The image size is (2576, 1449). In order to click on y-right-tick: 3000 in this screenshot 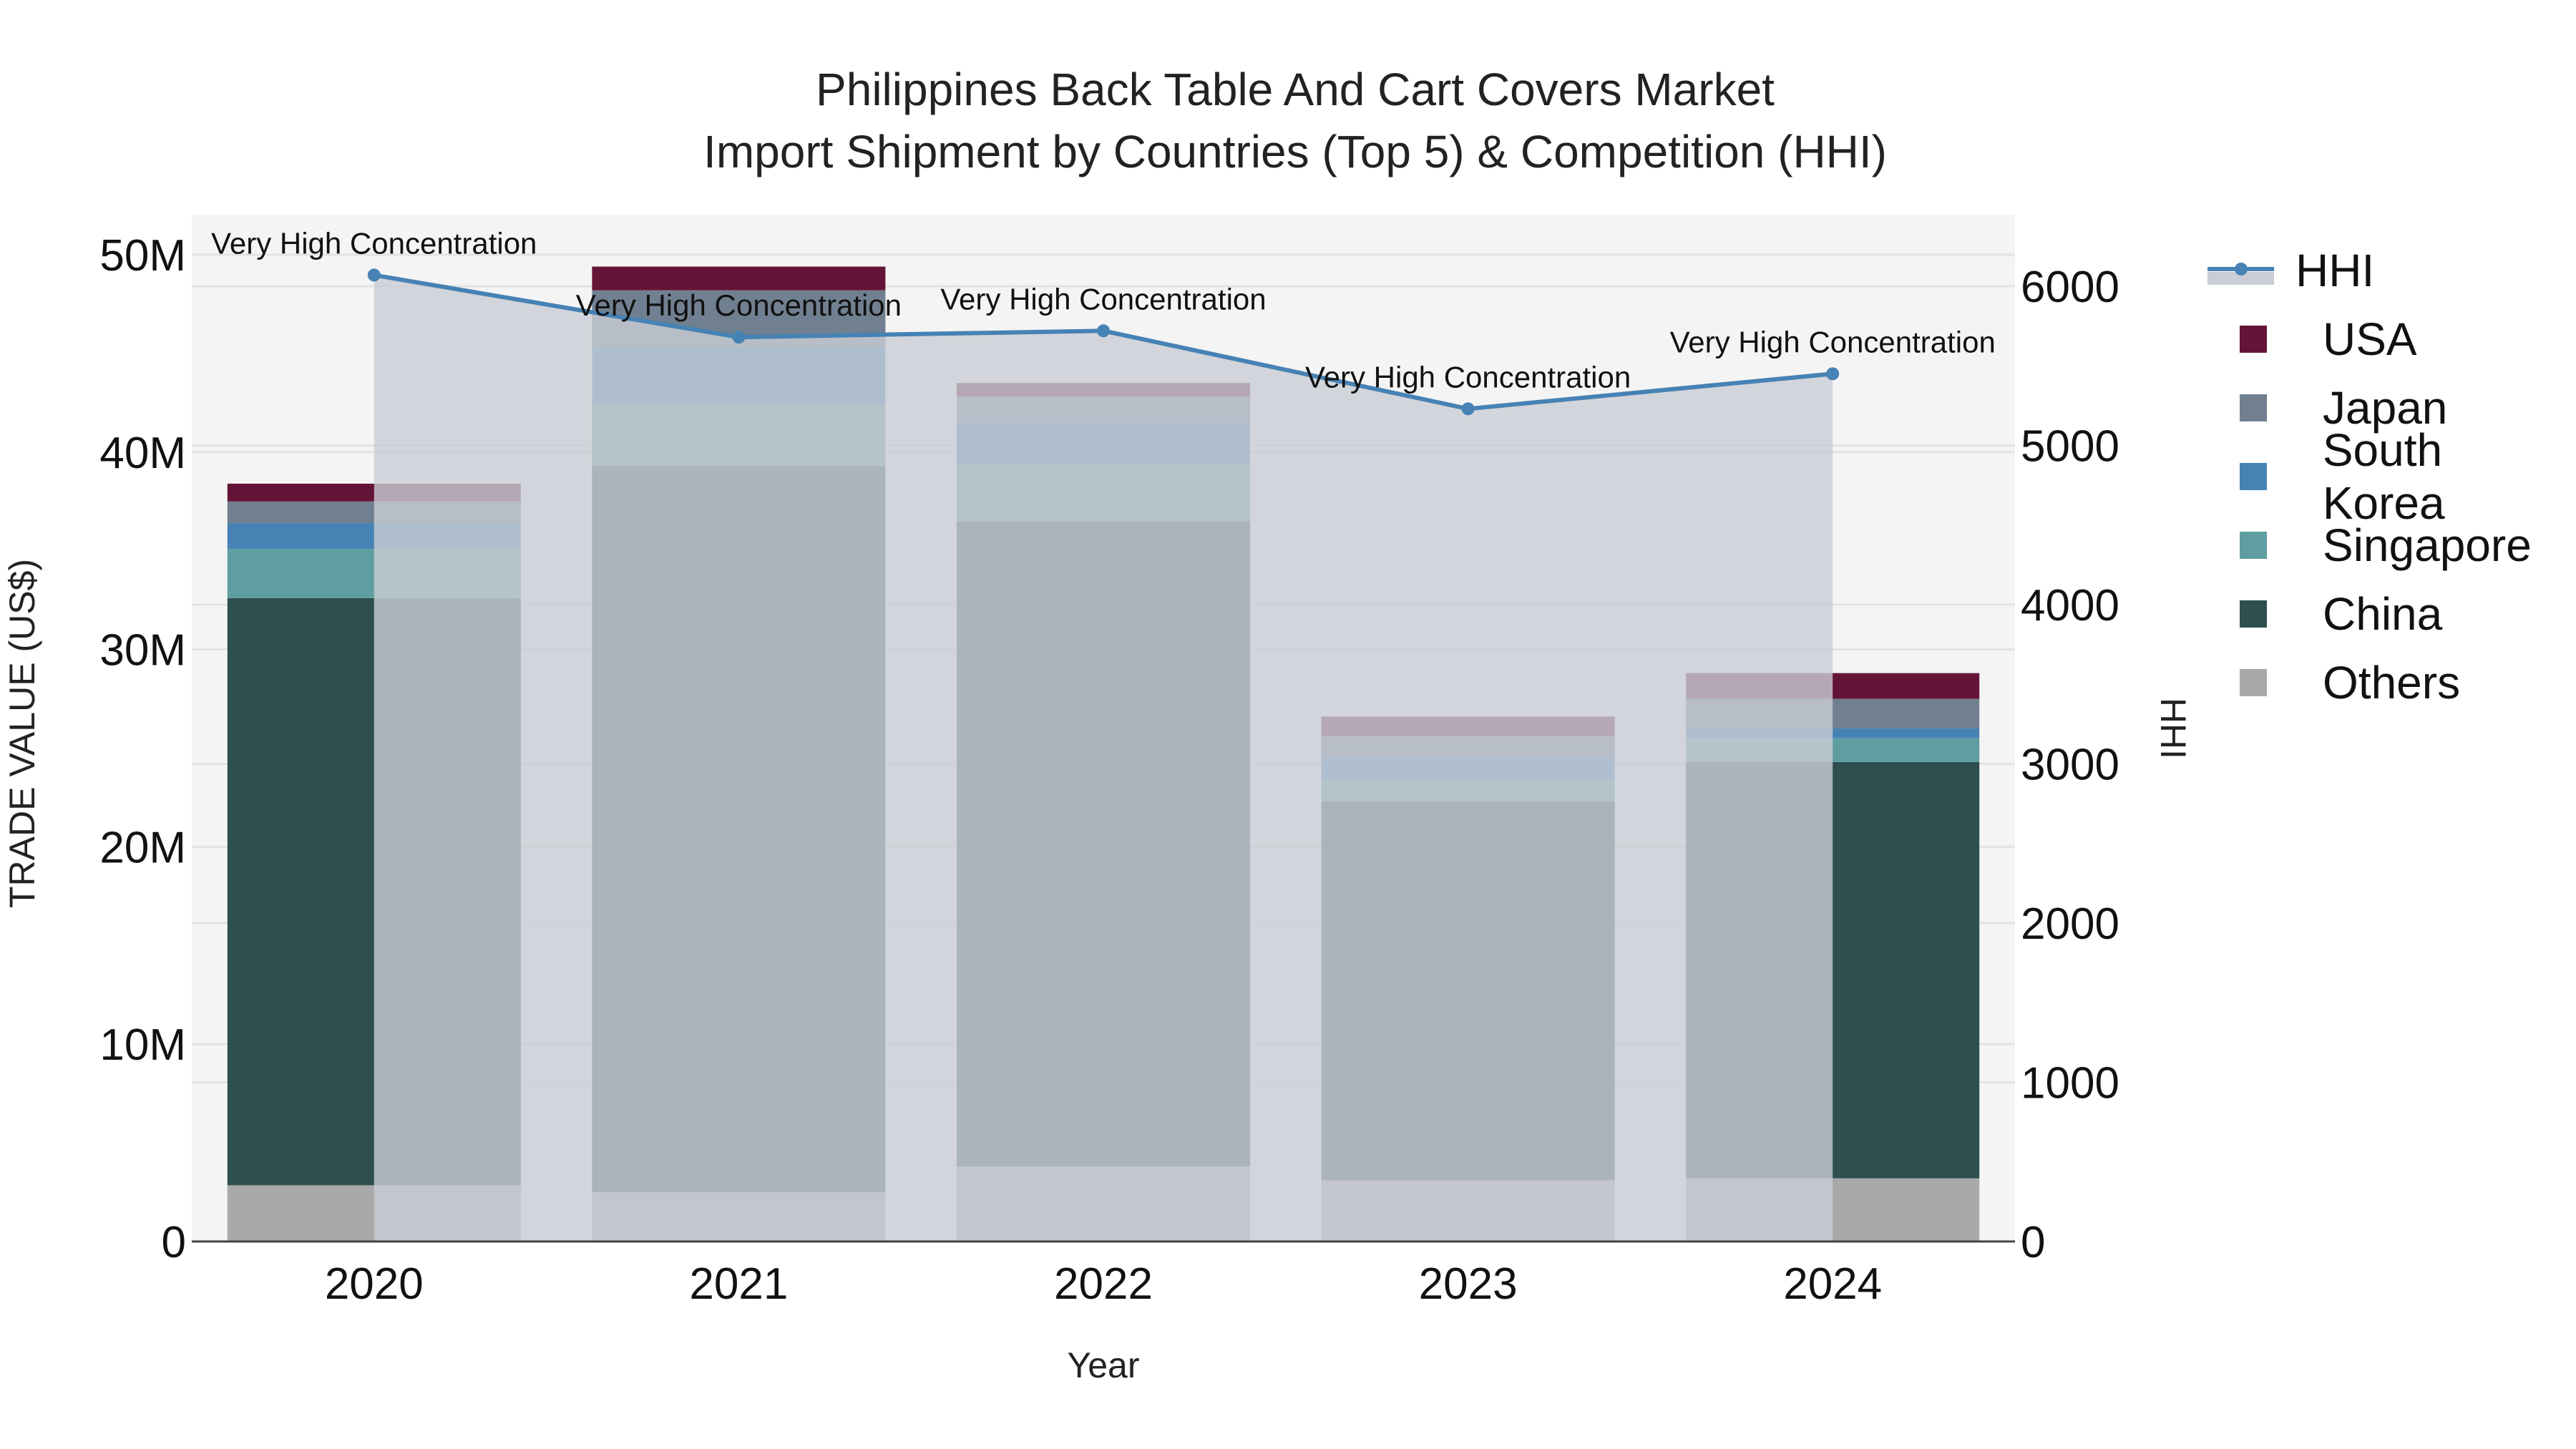, I will do `click(2070, 765)`.